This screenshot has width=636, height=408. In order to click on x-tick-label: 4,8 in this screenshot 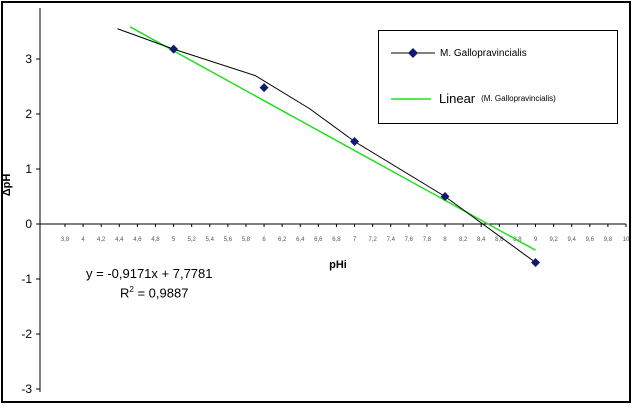, I will do `click(155, 240)`.